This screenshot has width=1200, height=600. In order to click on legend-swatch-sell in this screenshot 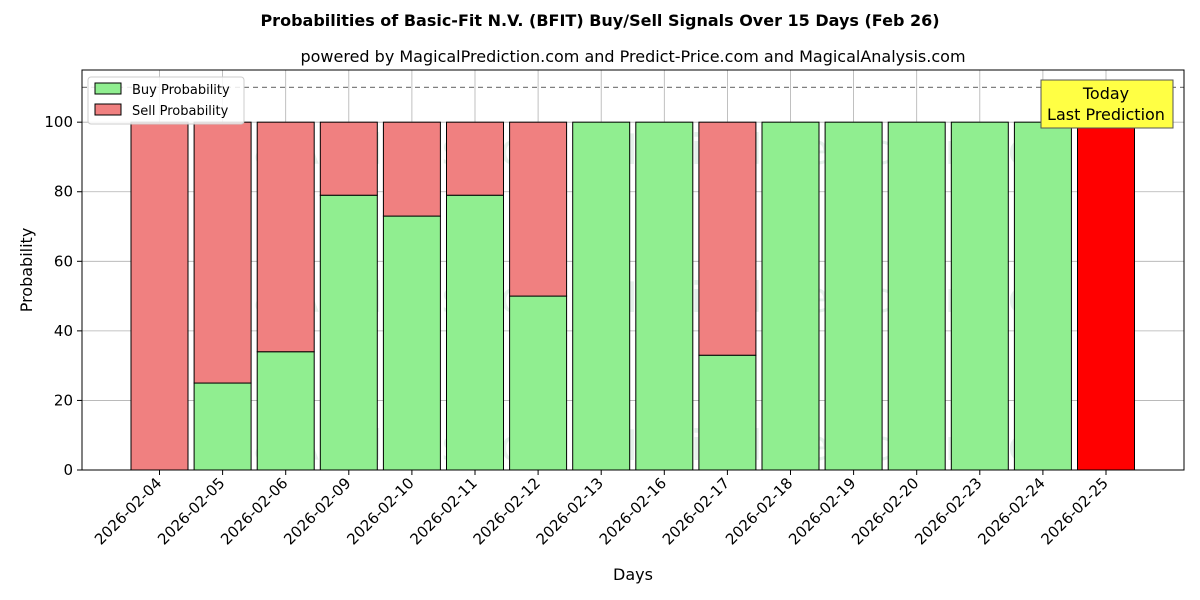, I will do `click(108, 109)`.